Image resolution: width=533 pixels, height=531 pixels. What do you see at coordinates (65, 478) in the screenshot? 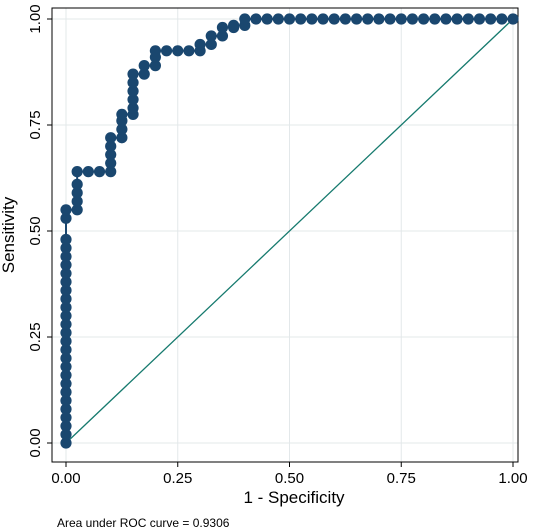
I see `x-tick-label: 0.00` at bounding box center [65, 478].